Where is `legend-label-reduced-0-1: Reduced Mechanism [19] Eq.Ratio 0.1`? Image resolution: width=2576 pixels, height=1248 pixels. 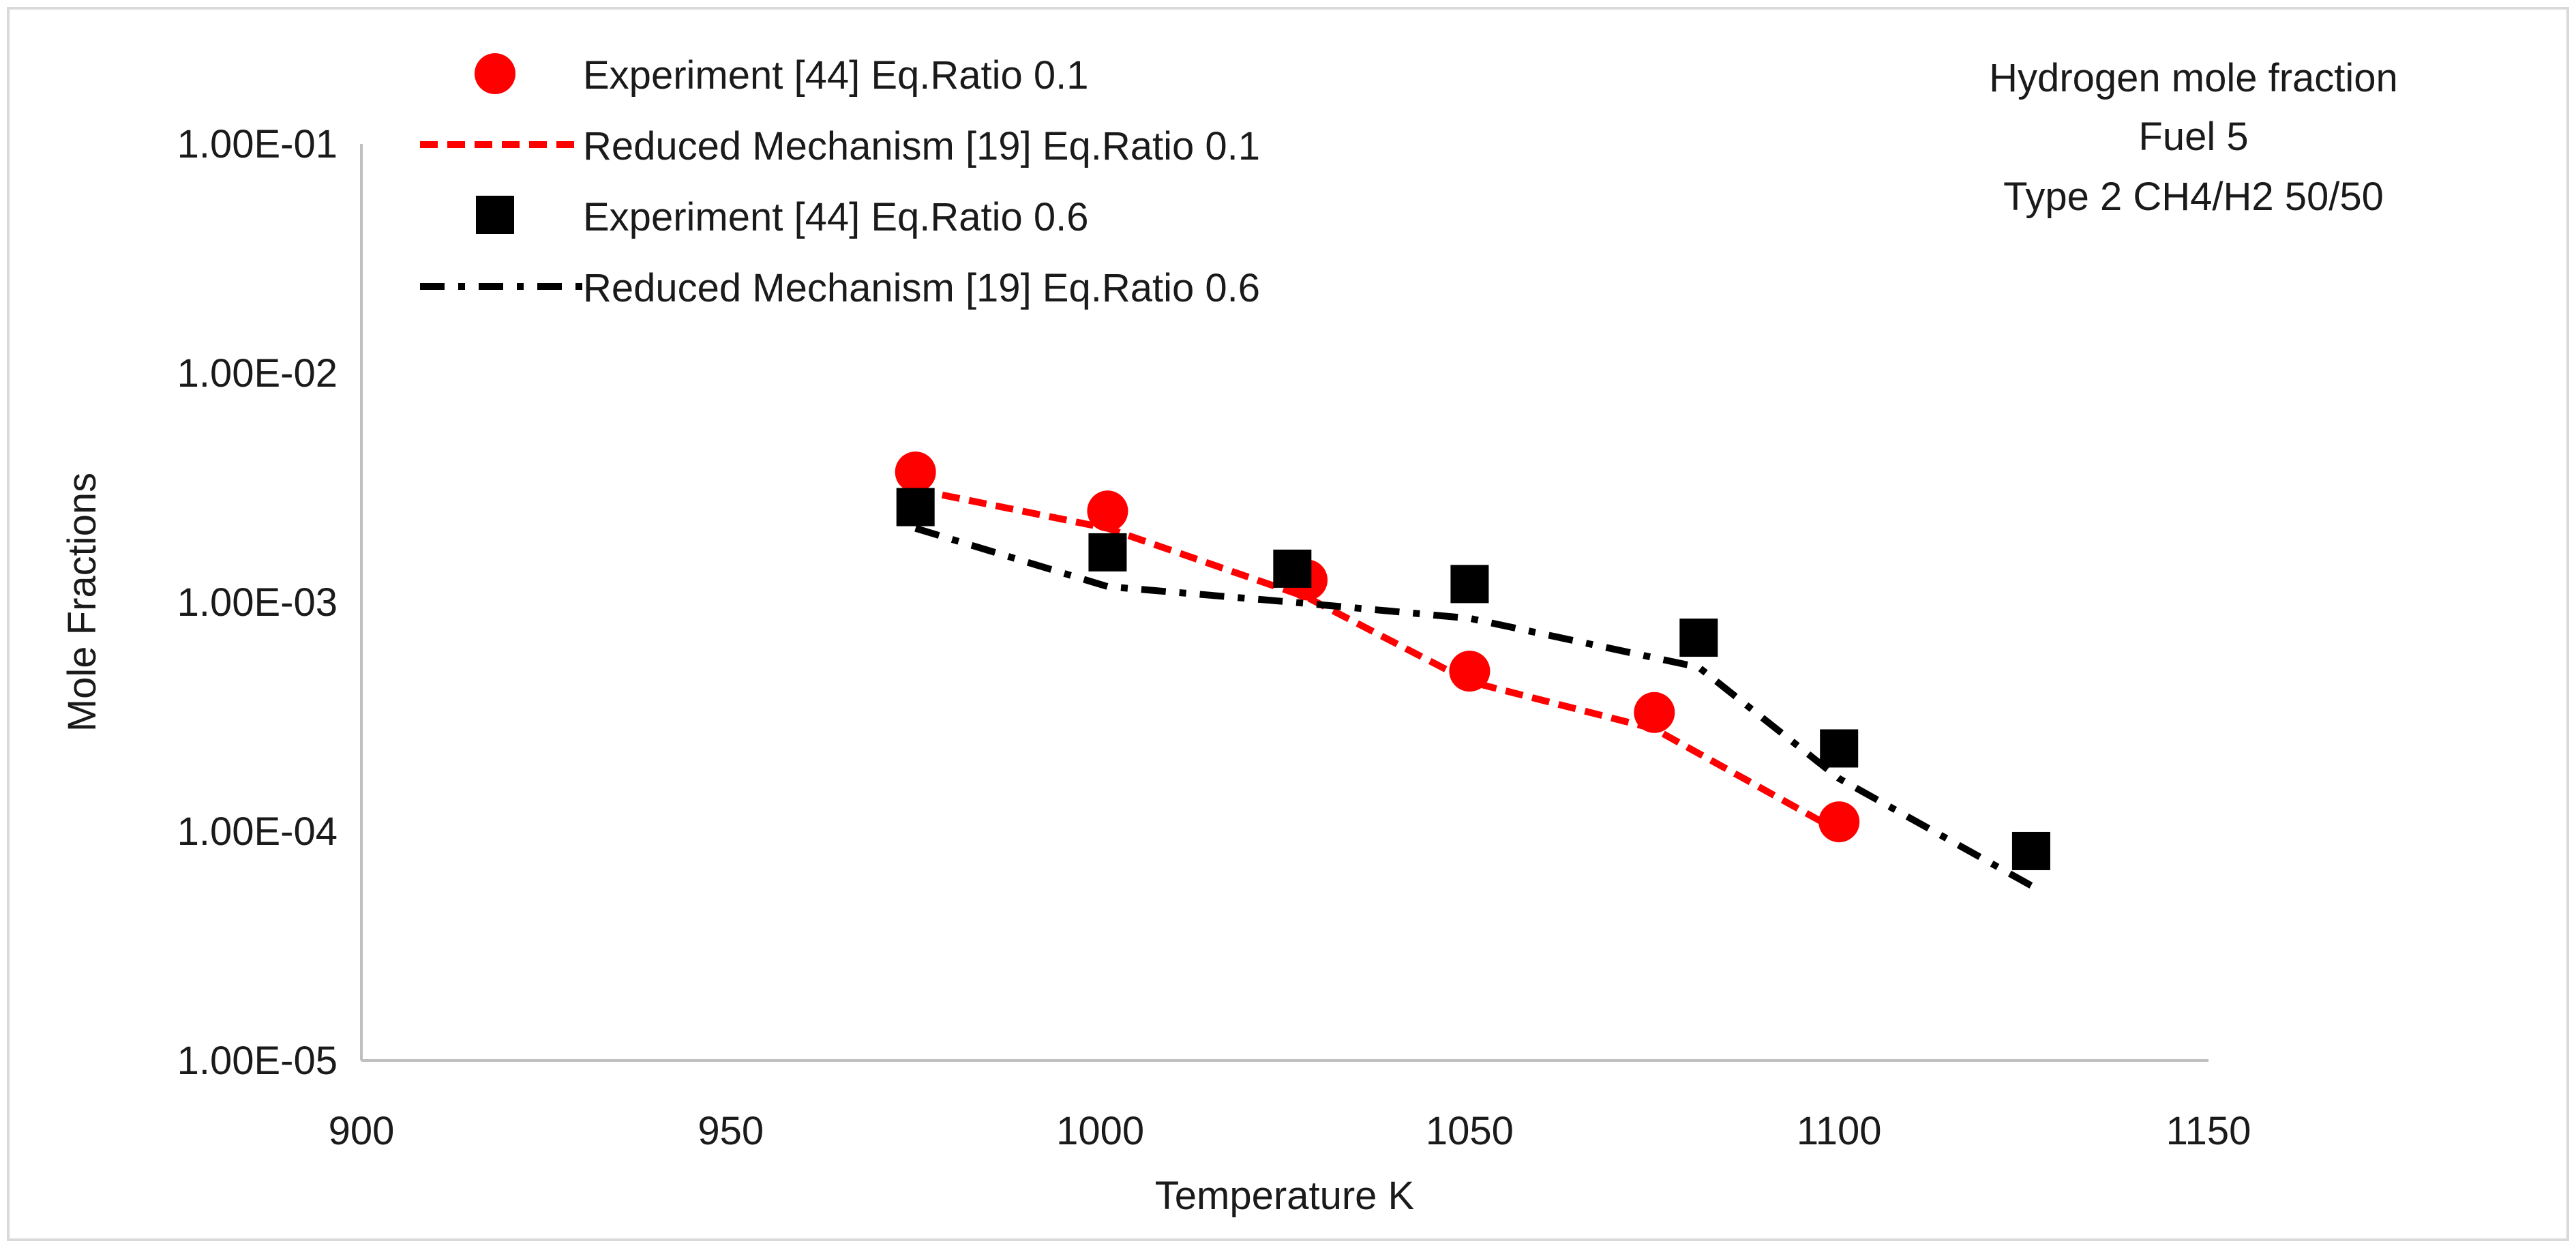
legend-label-reduced-0-1: Reduced Mechanism [19] Eq.Ratio 0.1 is located at coordinates (921, 146).